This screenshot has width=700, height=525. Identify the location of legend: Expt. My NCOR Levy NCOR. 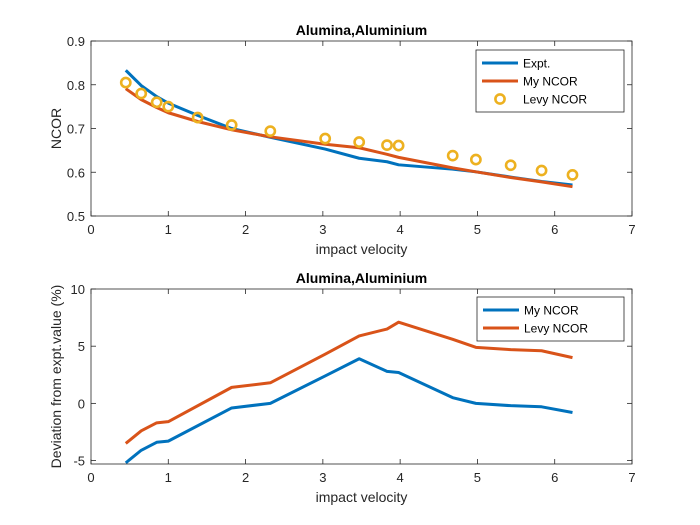
(550, 81).